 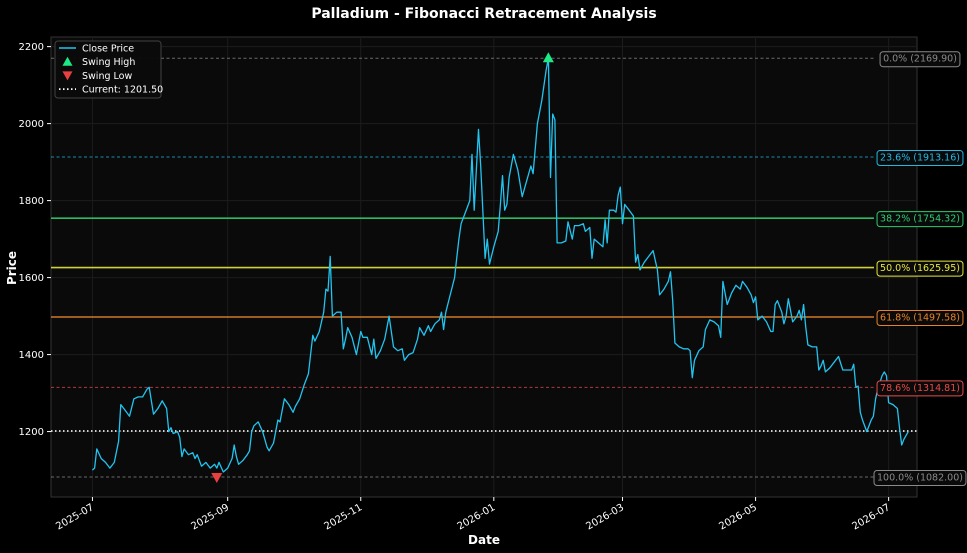 I want to click on swing-low-marker, so click(x=217, y=477).